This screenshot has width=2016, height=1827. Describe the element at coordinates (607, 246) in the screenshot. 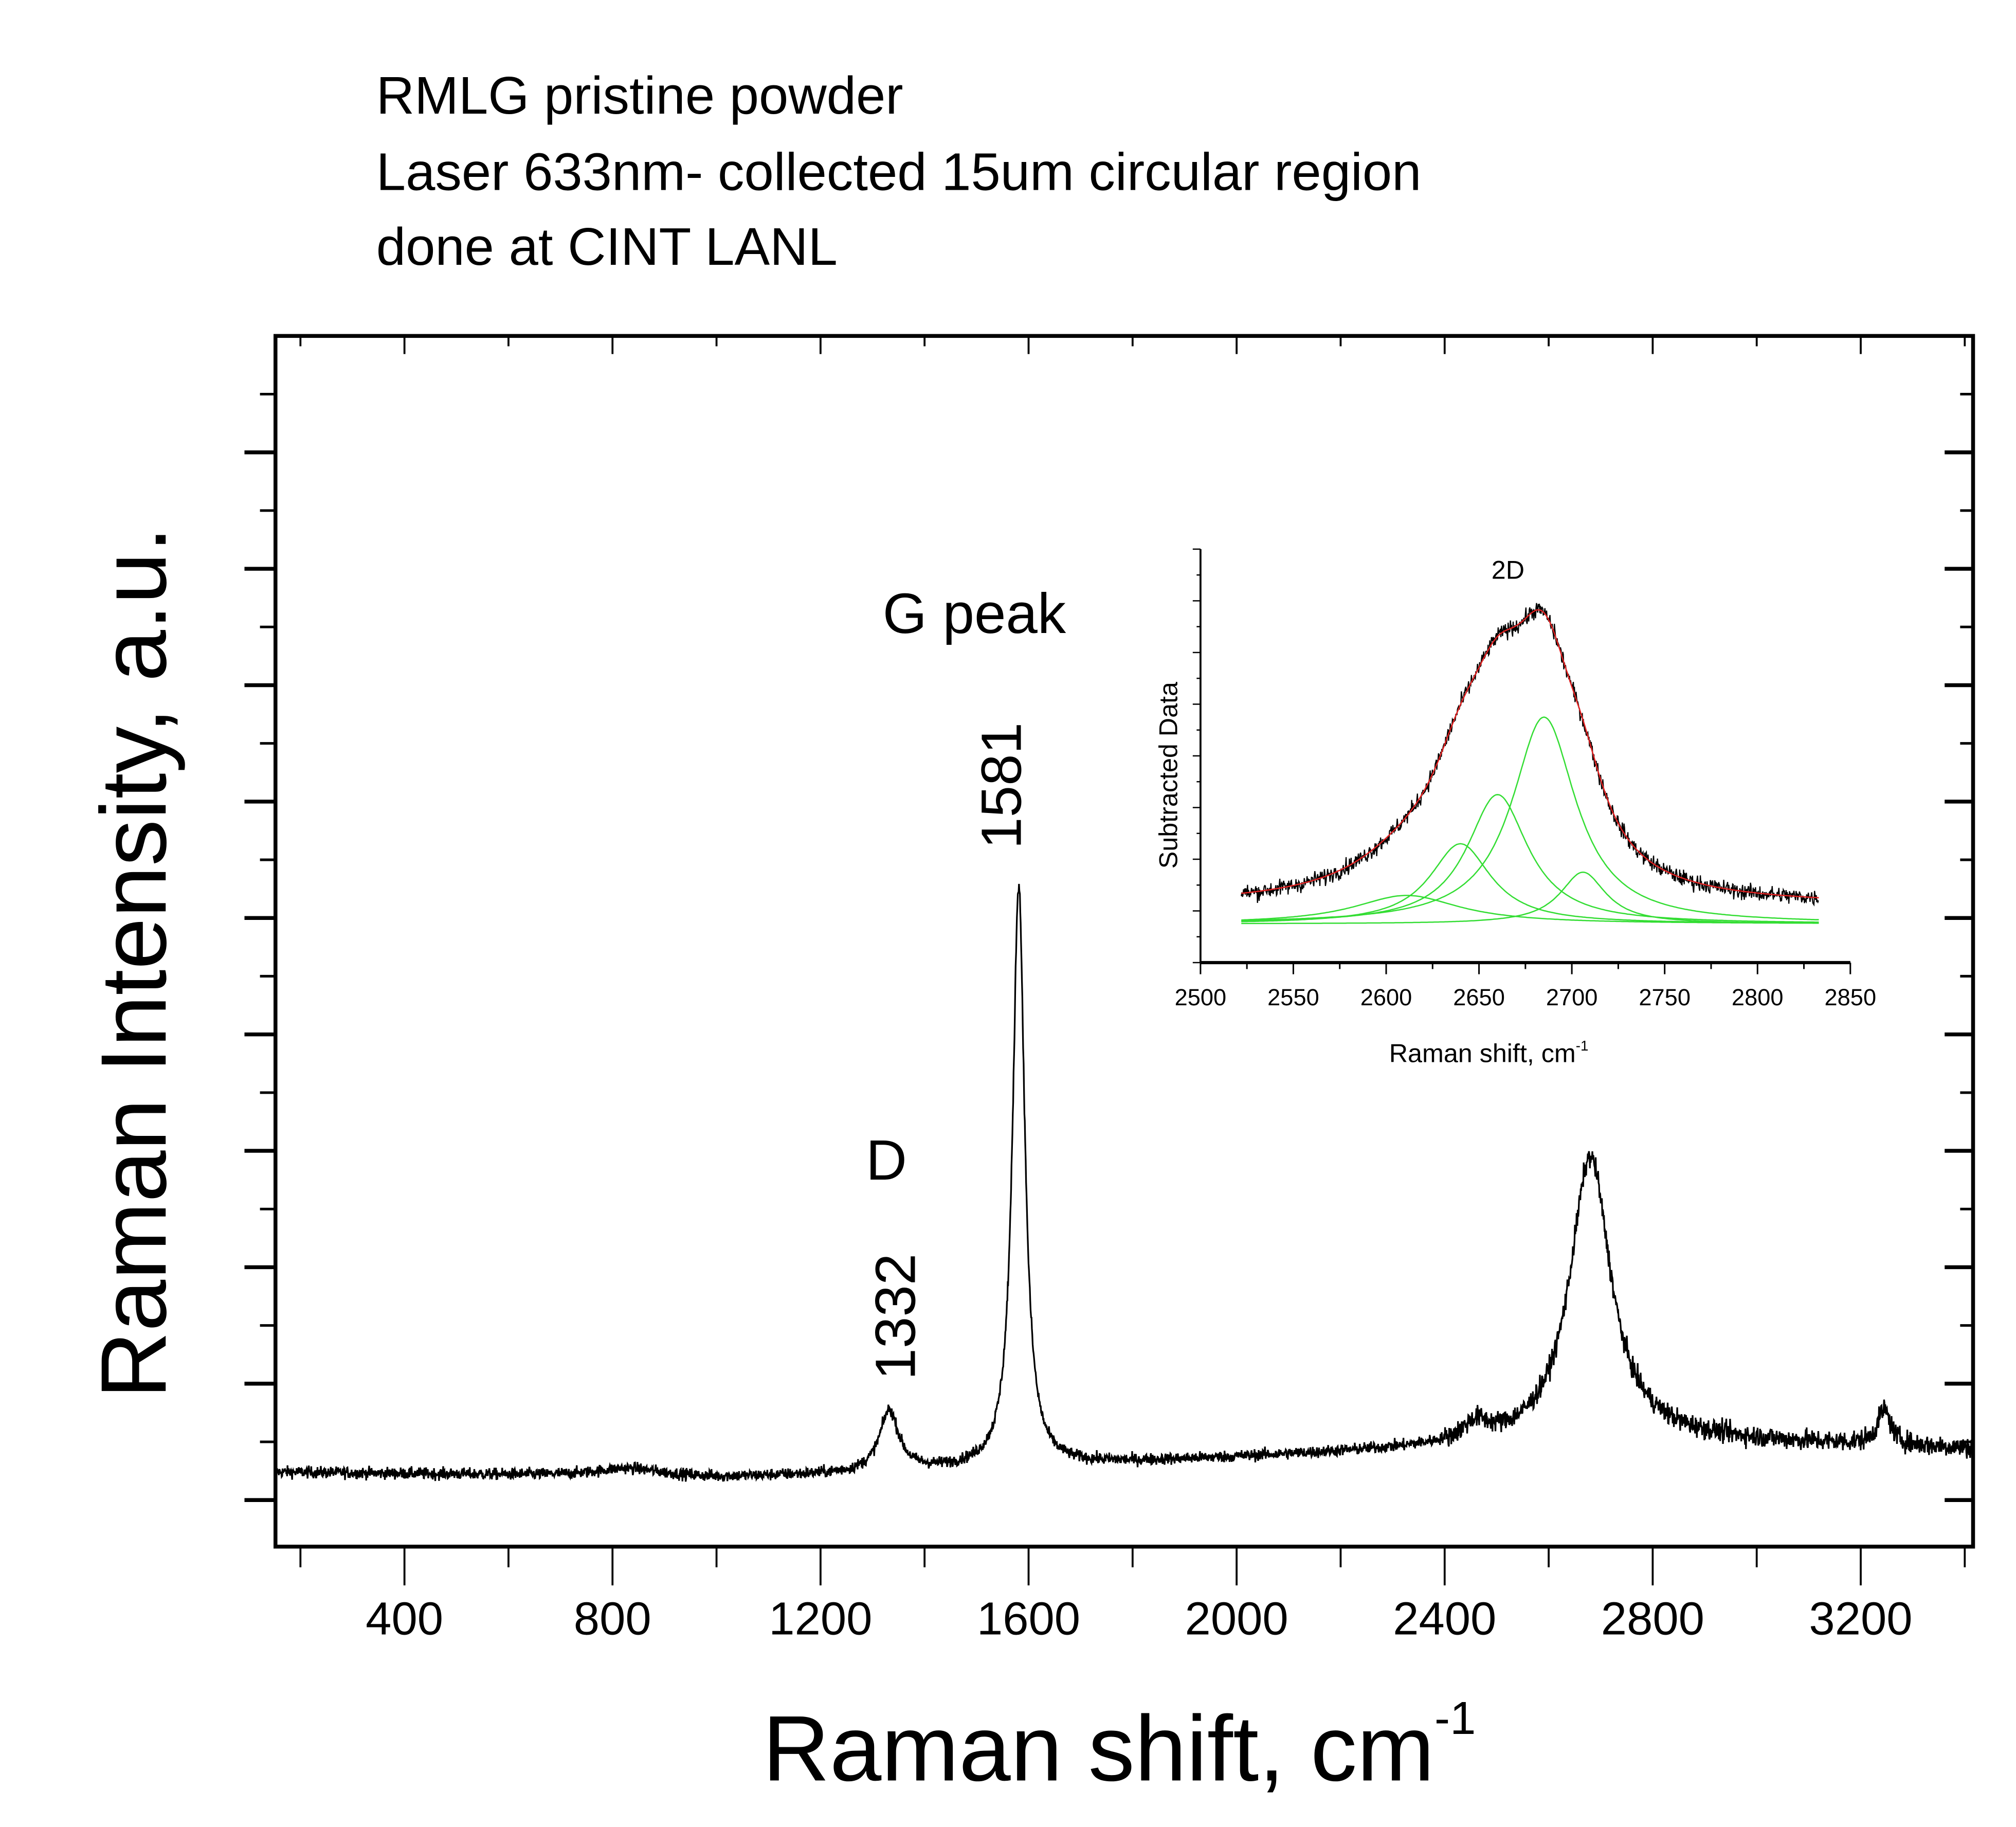

I see `title-line-3: done at CINT LANL` at that location.